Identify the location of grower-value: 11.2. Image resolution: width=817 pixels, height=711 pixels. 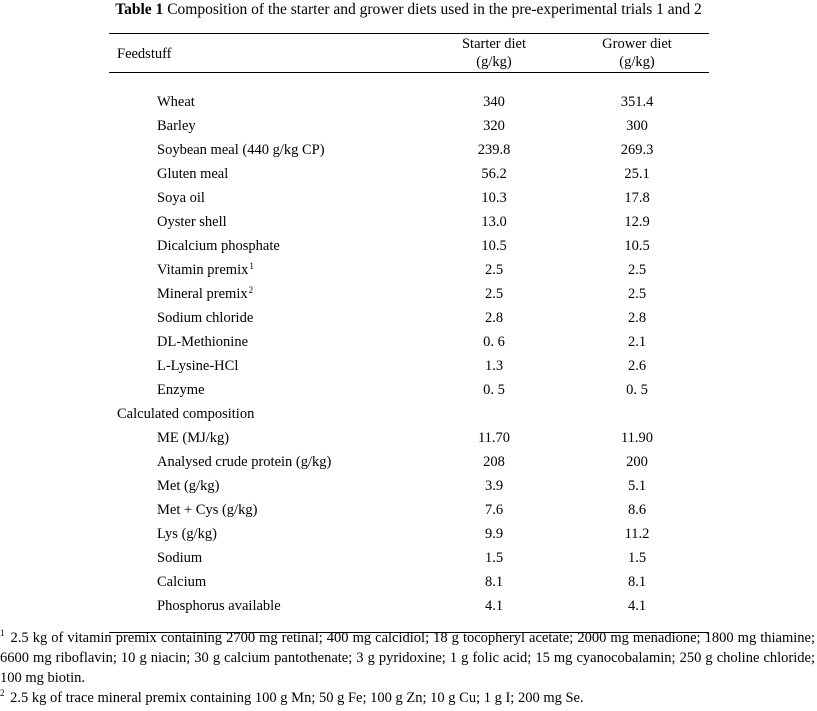
(637, 534).